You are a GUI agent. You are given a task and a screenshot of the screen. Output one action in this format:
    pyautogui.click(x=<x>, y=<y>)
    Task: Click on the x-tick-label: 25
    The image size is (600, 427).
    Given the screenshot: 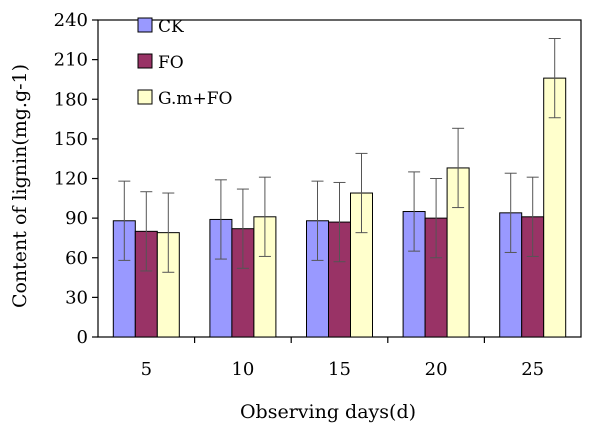 What is the action you would take?
    pyautogui.click(x=532, y=369)
    